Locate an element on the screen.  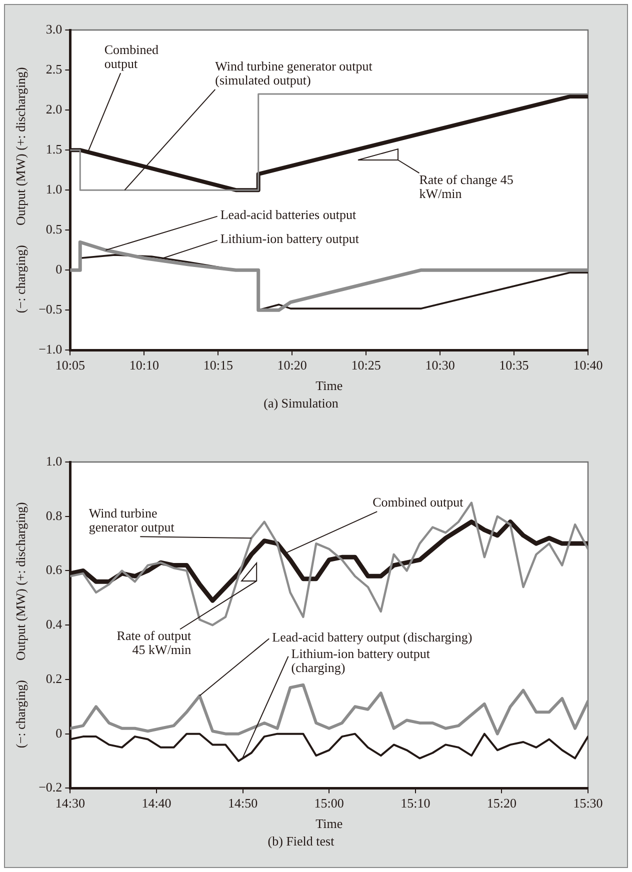
annotation: Rate of change 45 kW/min is located at coordinates (466, 187).